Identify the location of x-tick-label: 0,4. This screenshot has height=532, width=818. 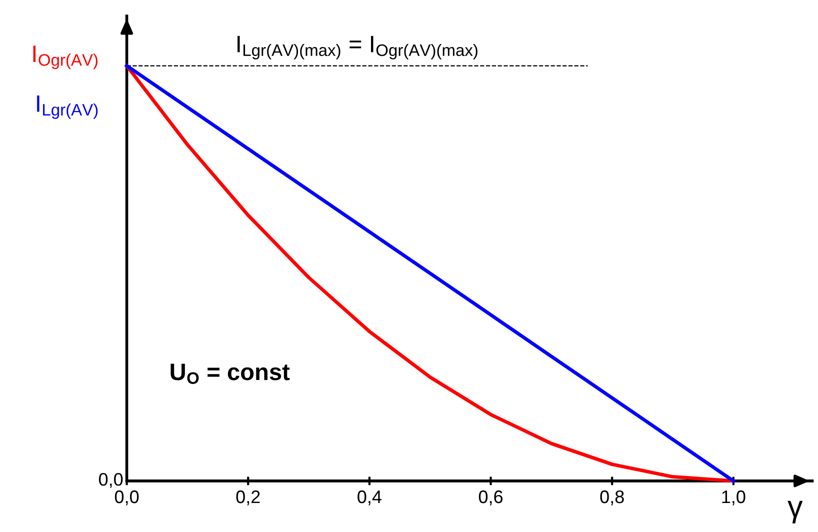
(370, 498).